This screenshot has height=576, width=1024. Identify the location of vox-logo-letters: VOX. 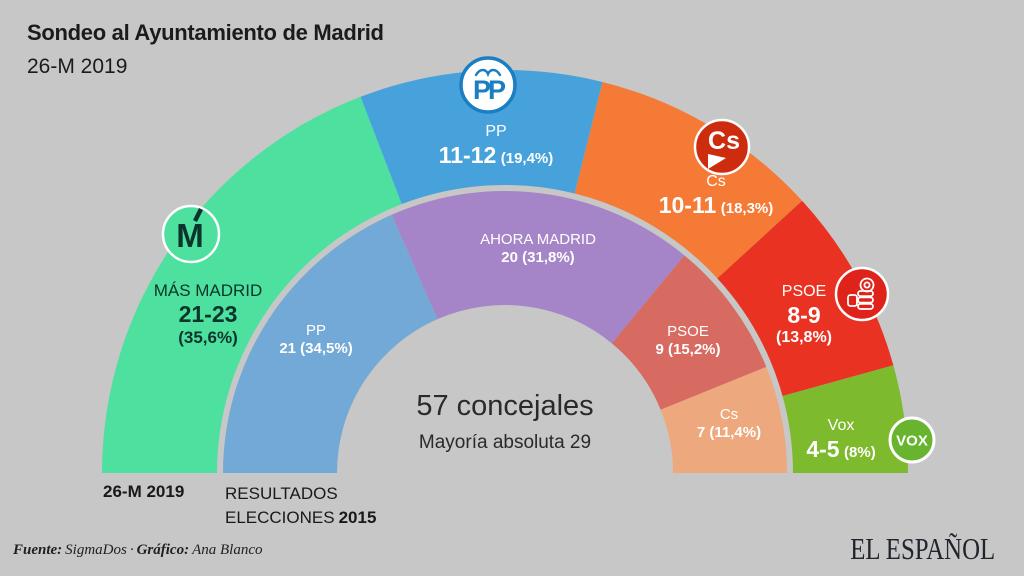
(912, 441).